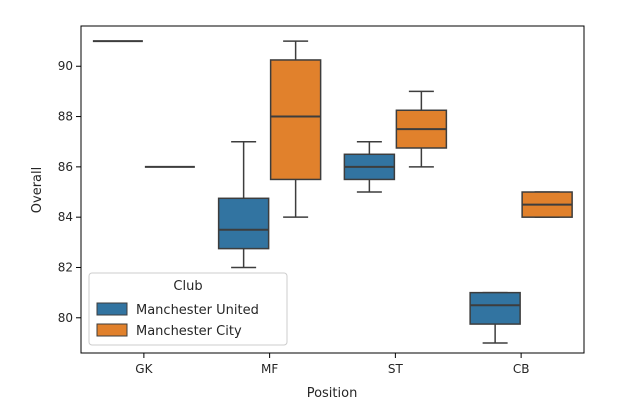 The height and width of the screenshot is (418, 619). What do you see at coordinates (37, 190) in the screenshot?
I see `y-axis-label: Overall` at bounding box center [37, 190].